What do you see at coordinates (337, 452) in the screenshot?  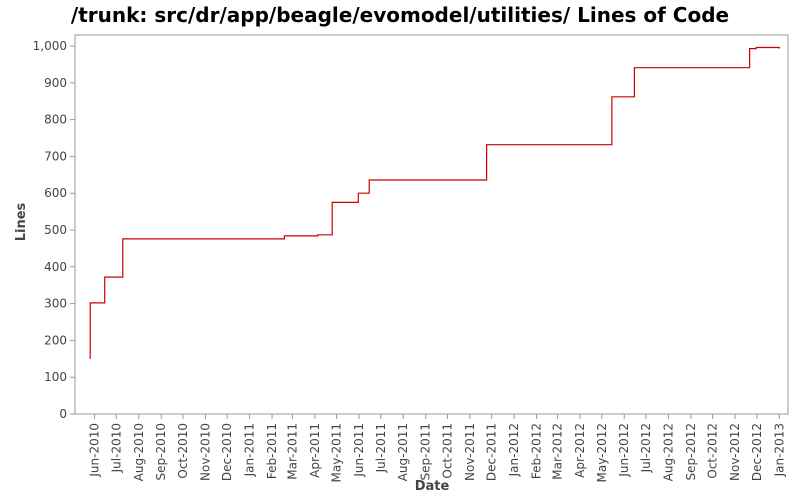 I see `x-tick-label: May-2011` at bounding box center [337, 452].